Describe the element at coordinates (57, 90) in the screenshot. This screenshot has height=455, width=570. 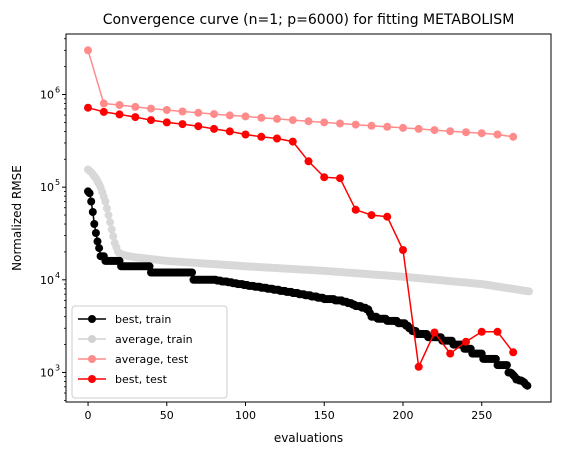
I see `y-tick-exponent: 6` at that location.